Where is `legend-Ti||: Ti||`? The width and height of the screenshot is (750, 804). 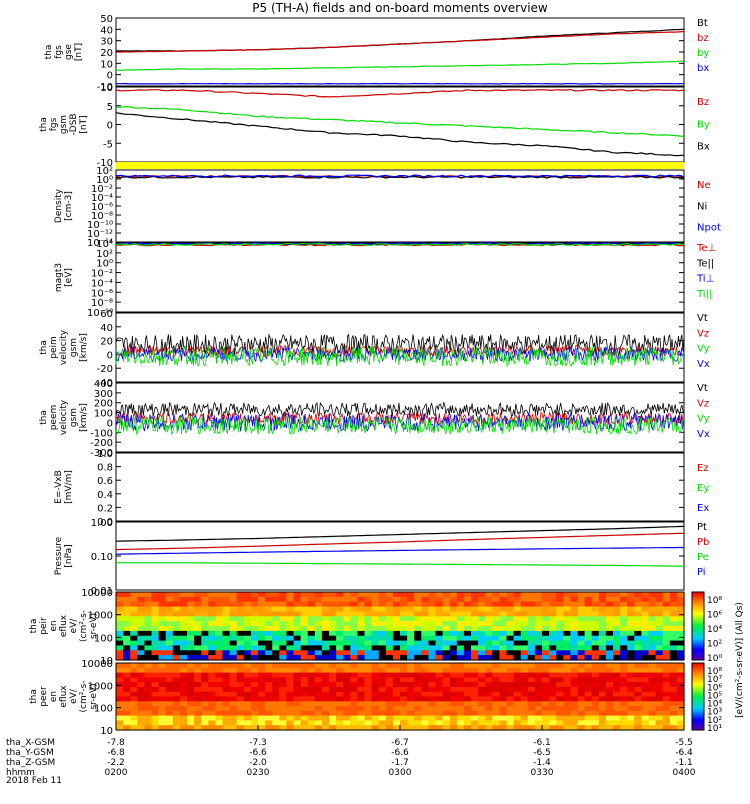 legend-Ti||: Ti|| is located at coordinates (704, 294).